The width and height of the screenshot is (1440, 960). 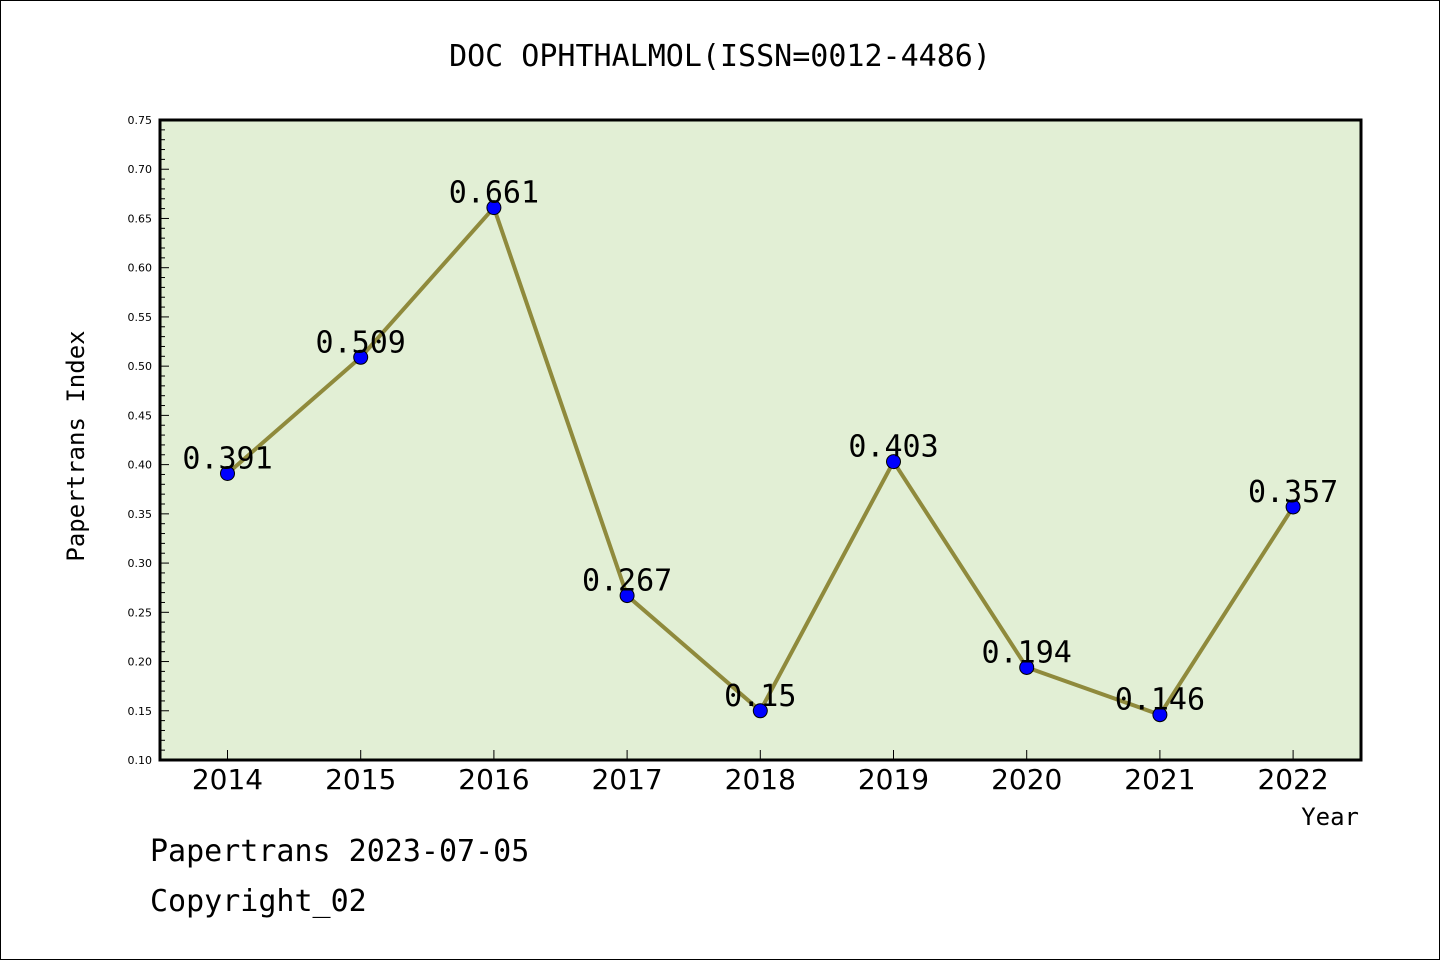 What do you see at coordinates (760, 779) in the screenshot?
I see `x-tick-label: 2018` at bounding box center [760, 779].